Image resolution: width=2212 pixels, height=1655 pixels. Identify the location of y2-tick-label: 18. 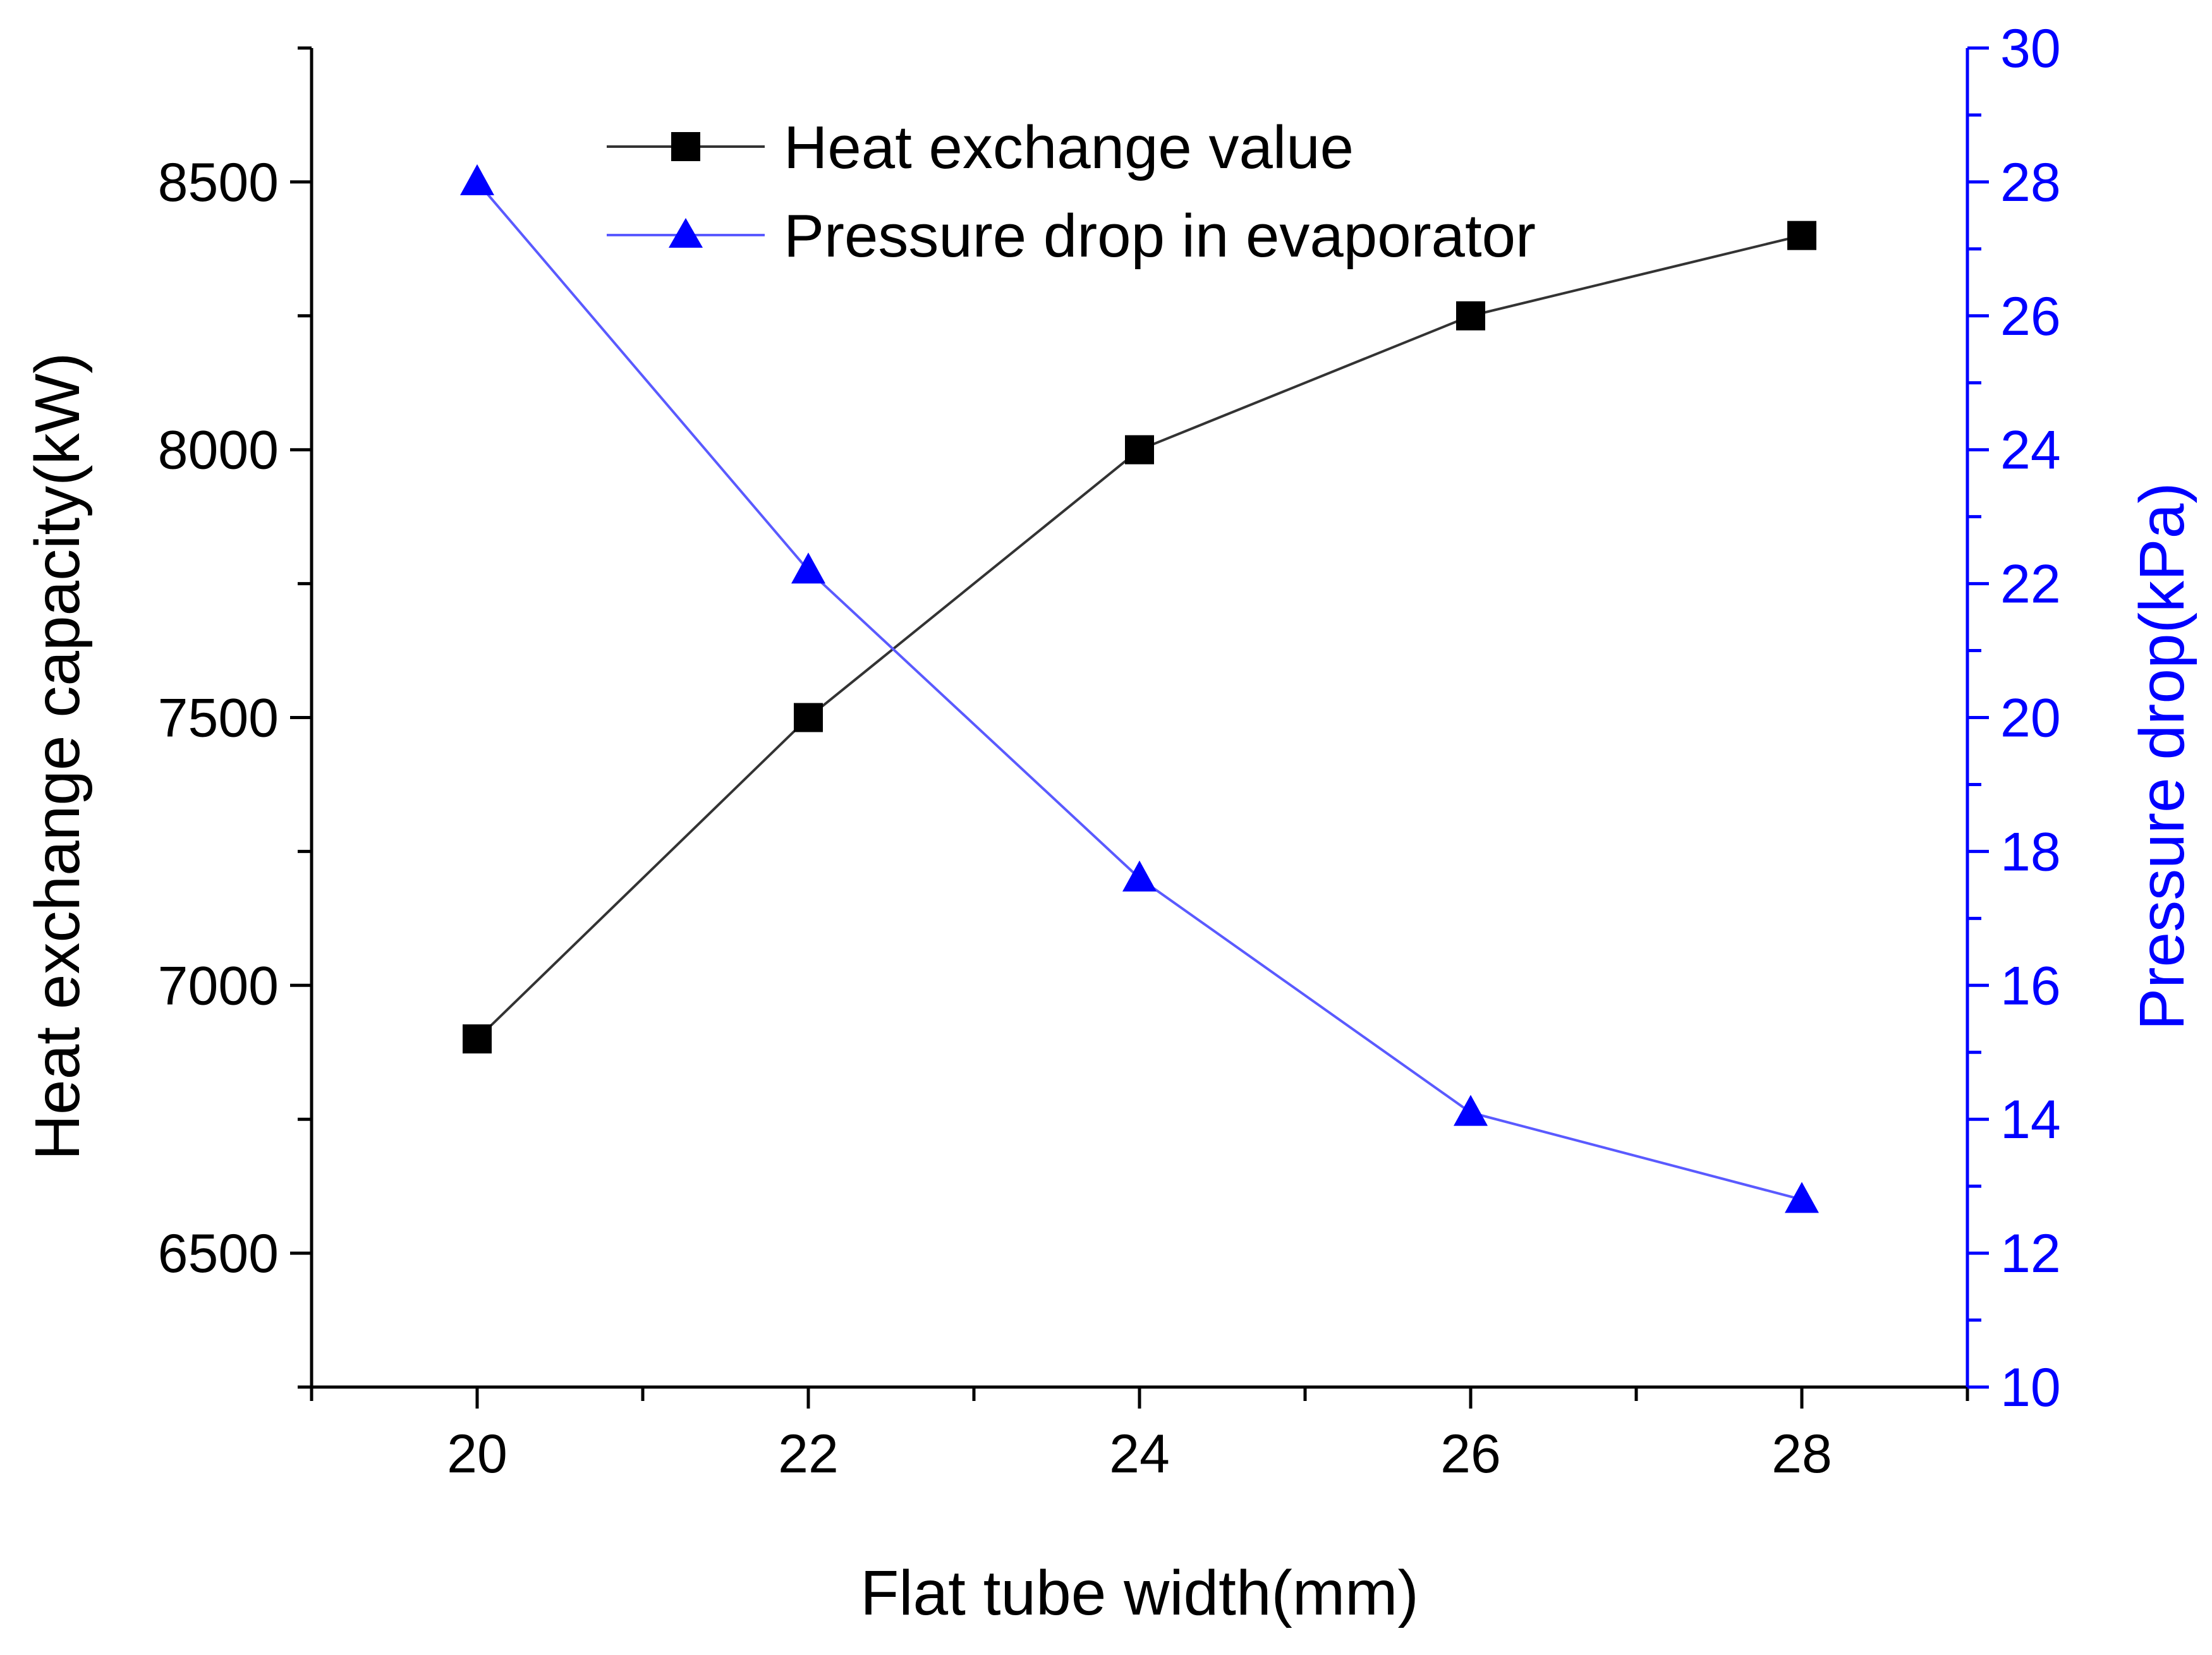
(2030, 852).